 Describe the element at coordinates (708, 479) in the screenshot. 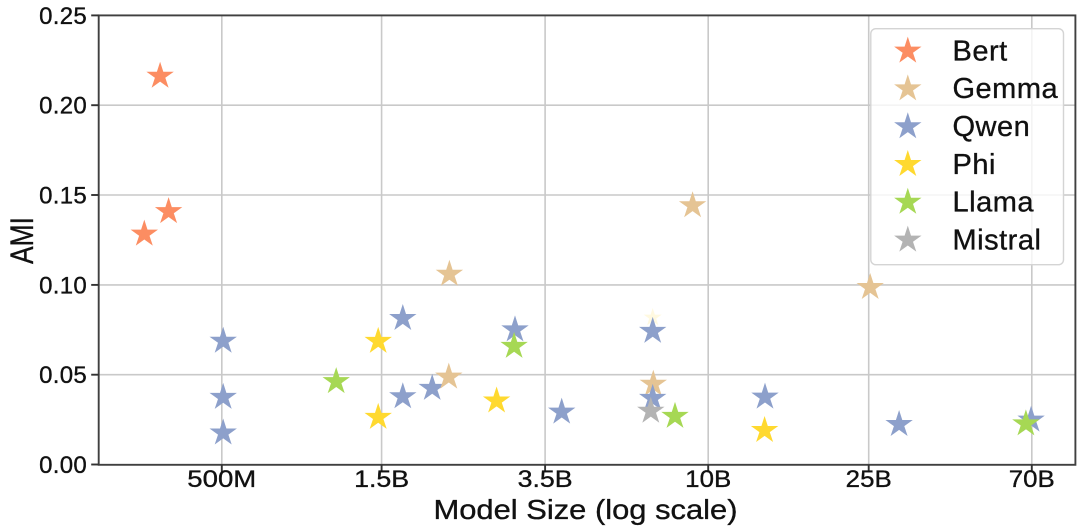

I see `svg-text: 10B` at that location.